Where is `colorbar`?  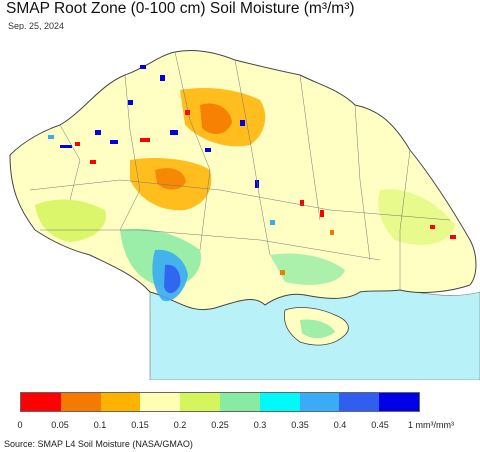 colorbar is located at coordinates (220, 402).